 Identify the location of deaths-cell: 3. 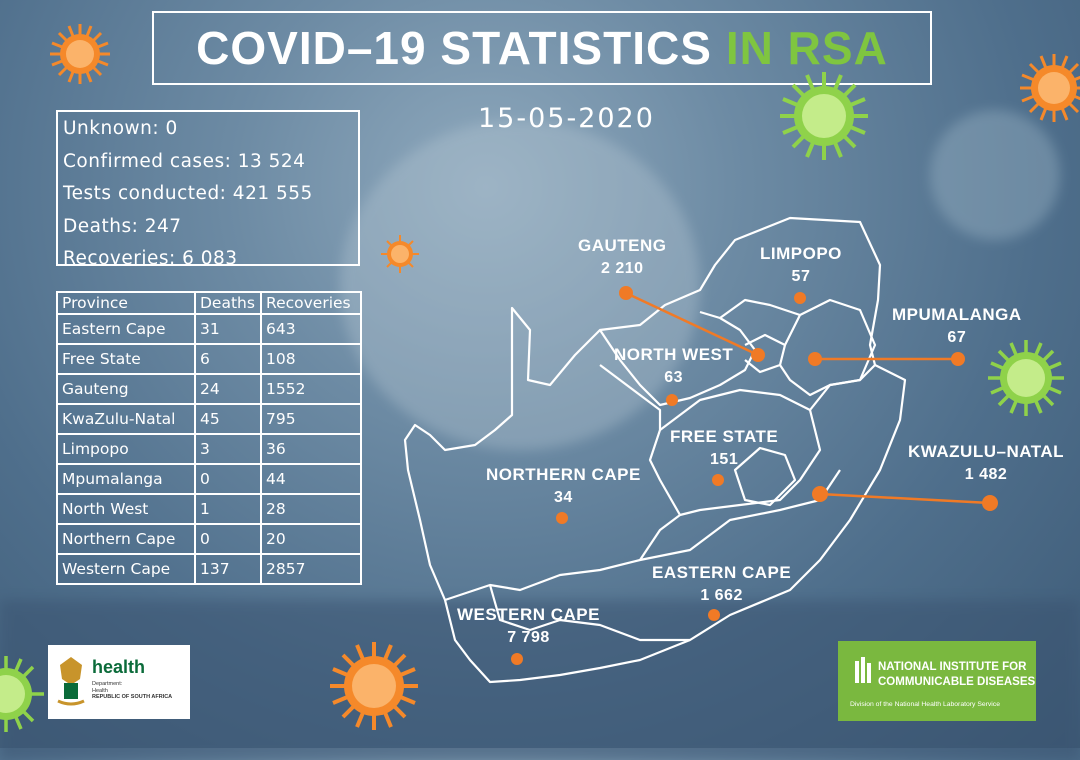
(228, 449).